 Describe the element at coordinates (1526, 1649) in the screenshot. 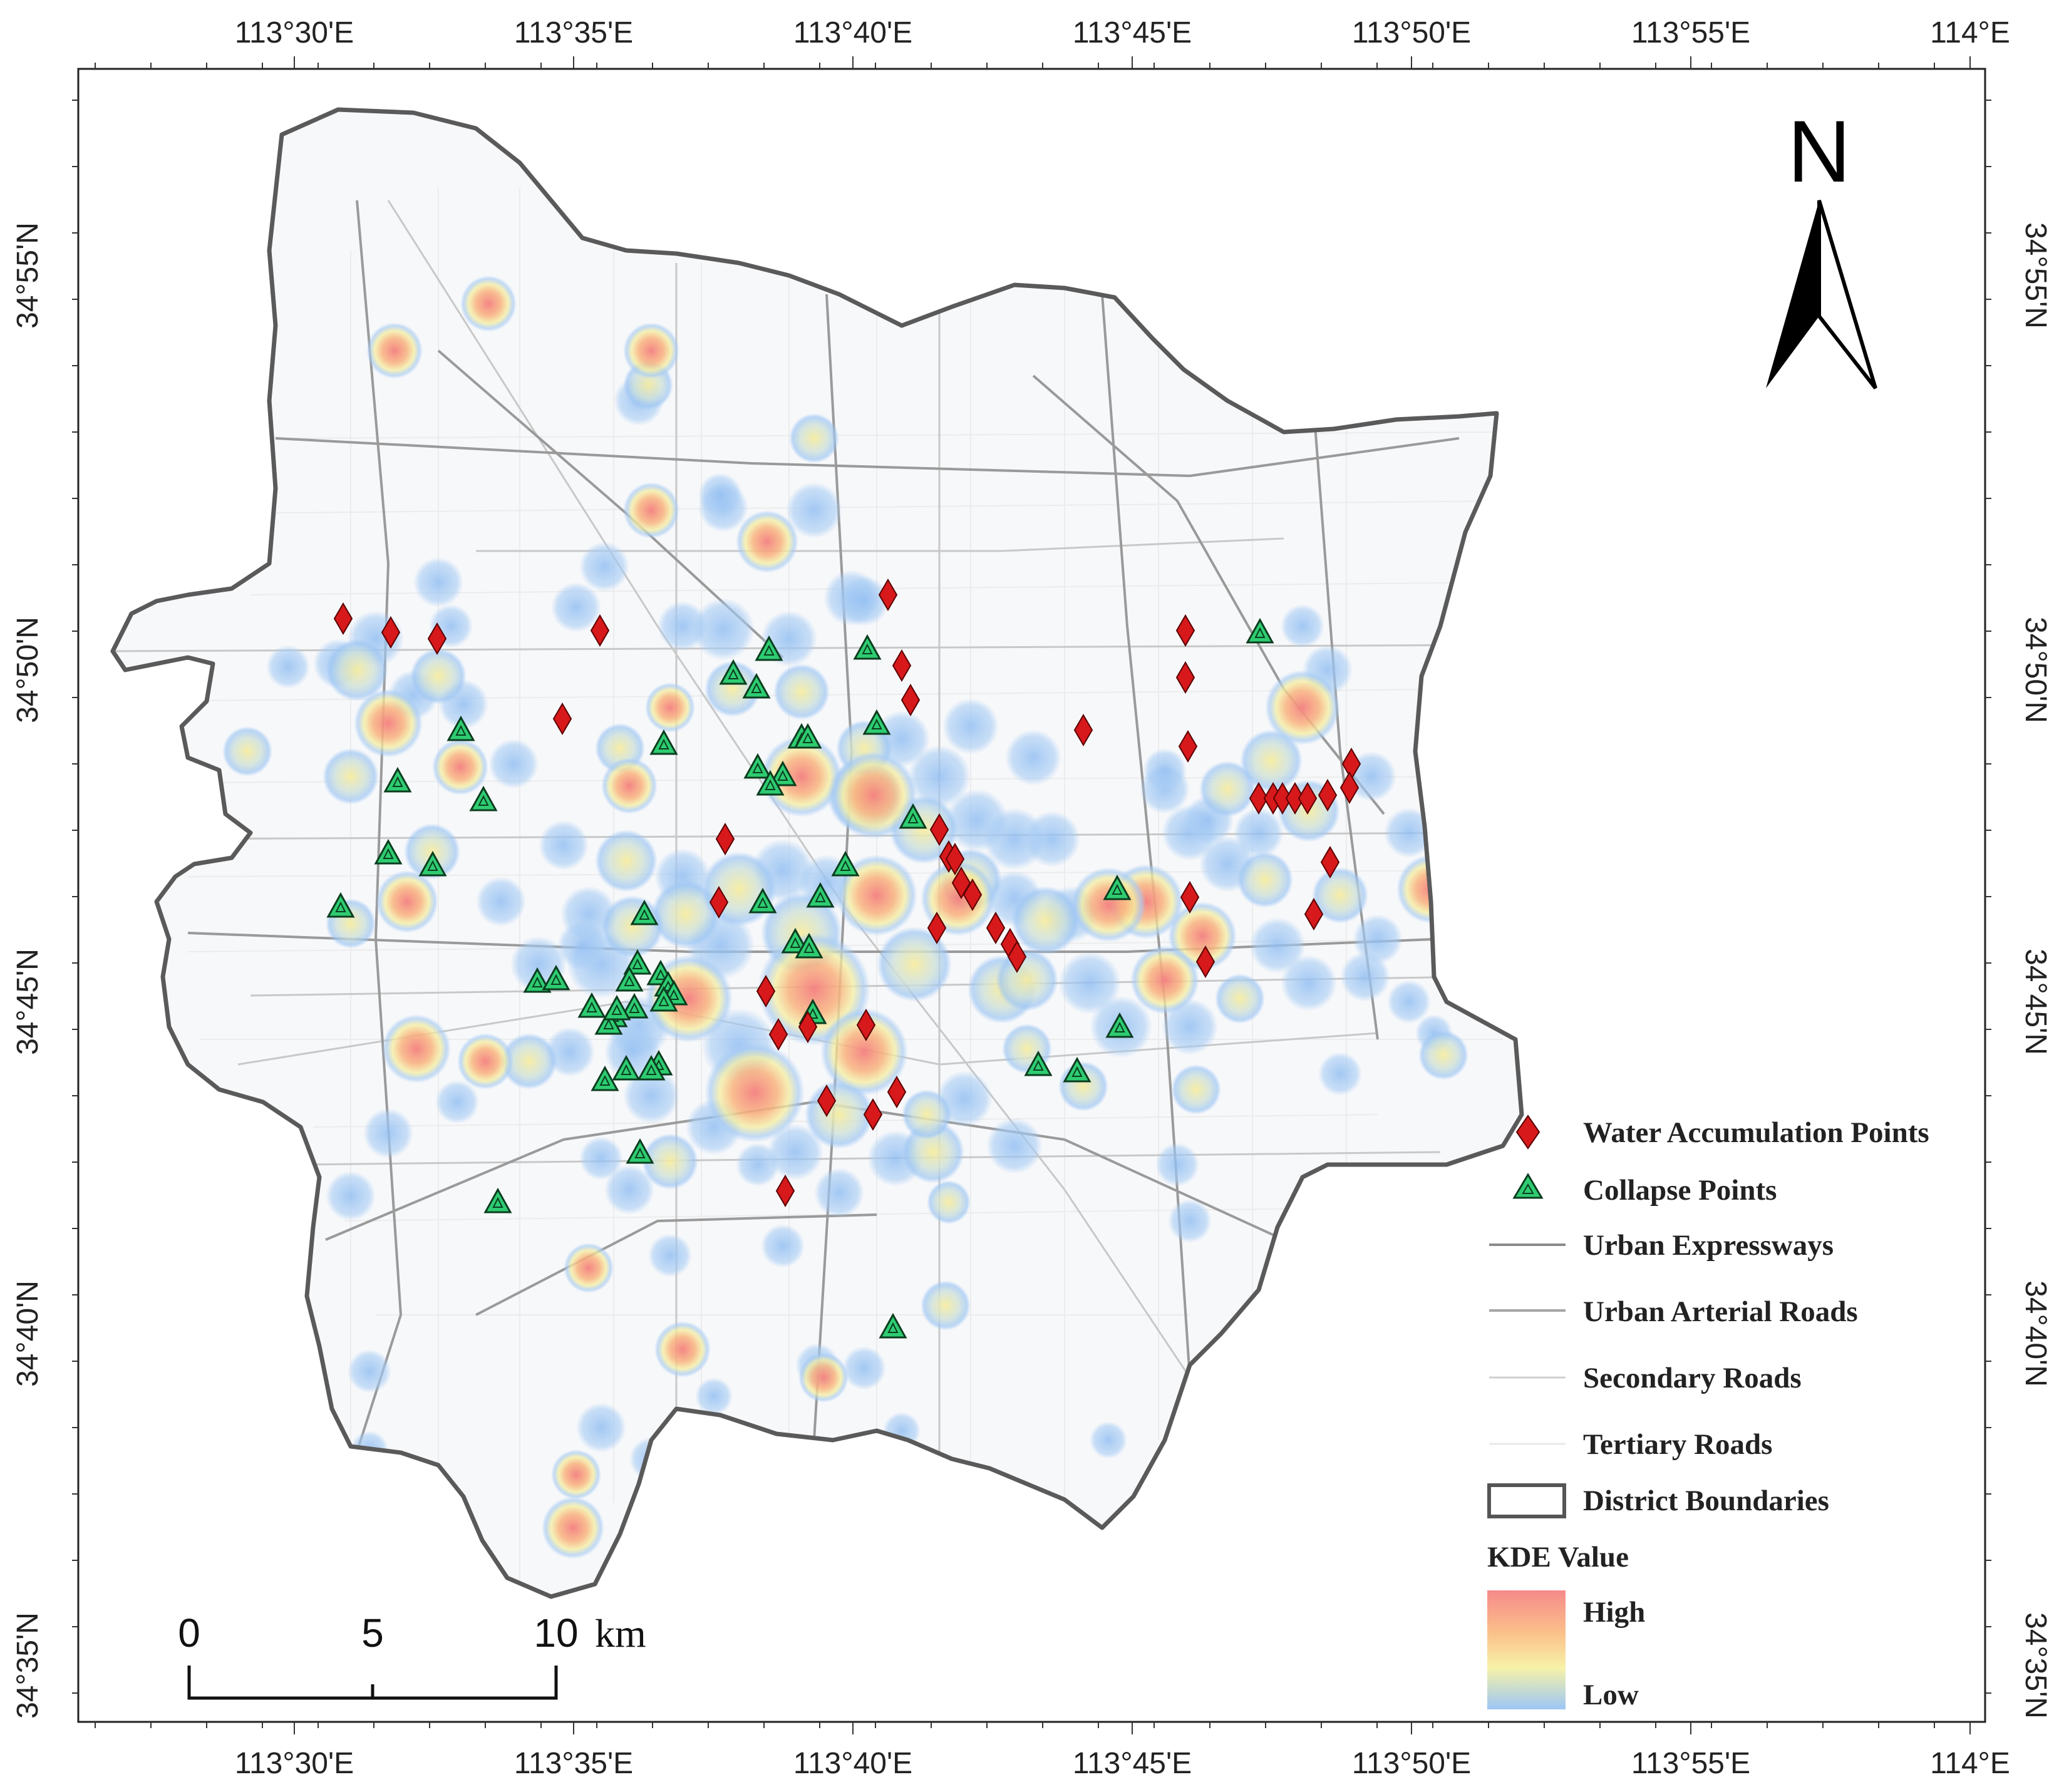

I see `kde-color-ramp` at that location.